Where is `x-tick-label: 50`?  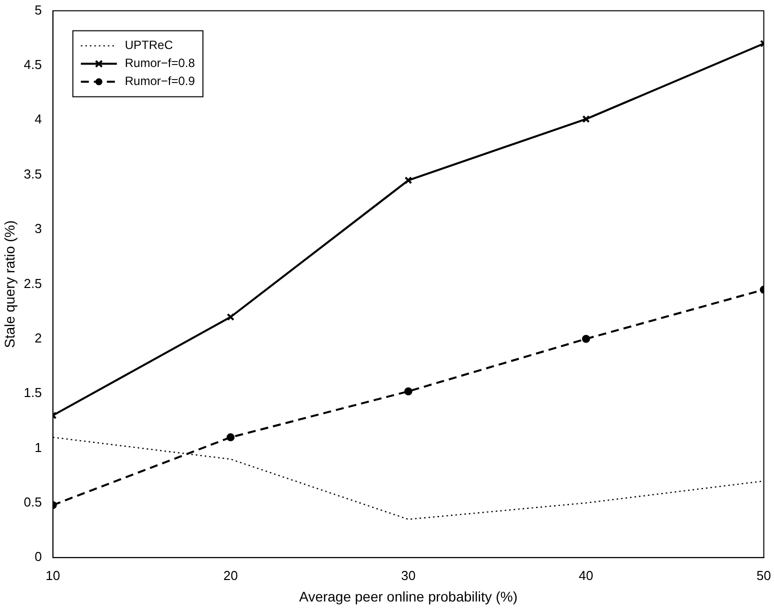
x-tick-label: 50 is located at coordinates (764, 575).